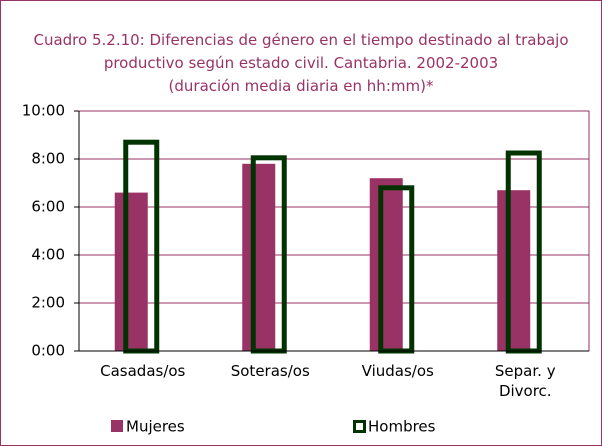 The width and height of the screenshot is (602, 446). What do you see at coordinates (43, 111) in the screenshot?
I see `y-tick-label: 10:00` at bounding box center [43, 111].